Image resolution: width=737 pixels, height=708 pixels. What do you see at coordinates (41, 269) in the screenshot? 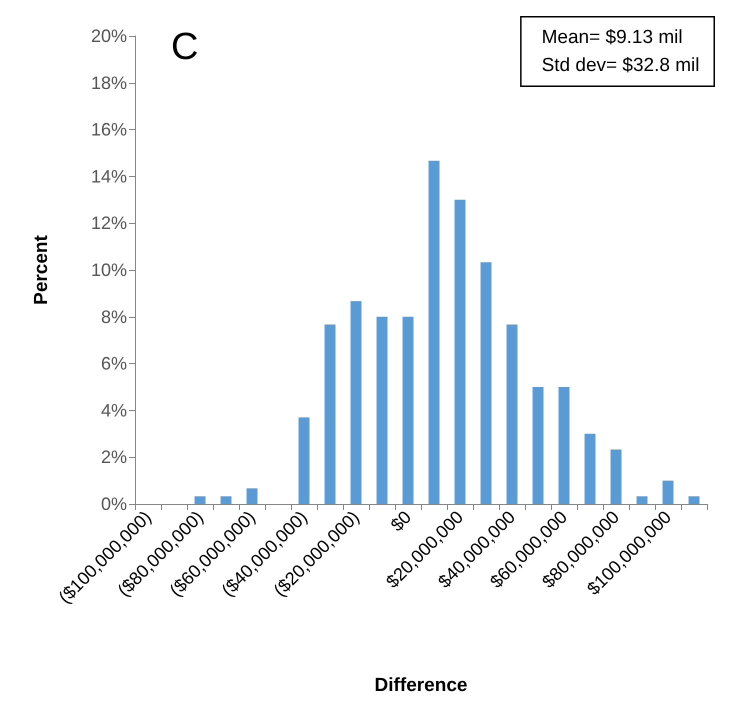
I see `y-axis-title: Percent` at bounding box center [41, 269].